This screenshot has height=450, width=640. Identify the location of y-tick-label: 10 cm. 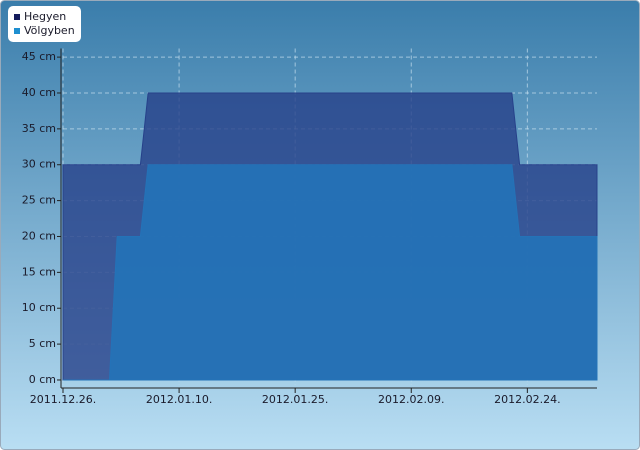
(39, 307).